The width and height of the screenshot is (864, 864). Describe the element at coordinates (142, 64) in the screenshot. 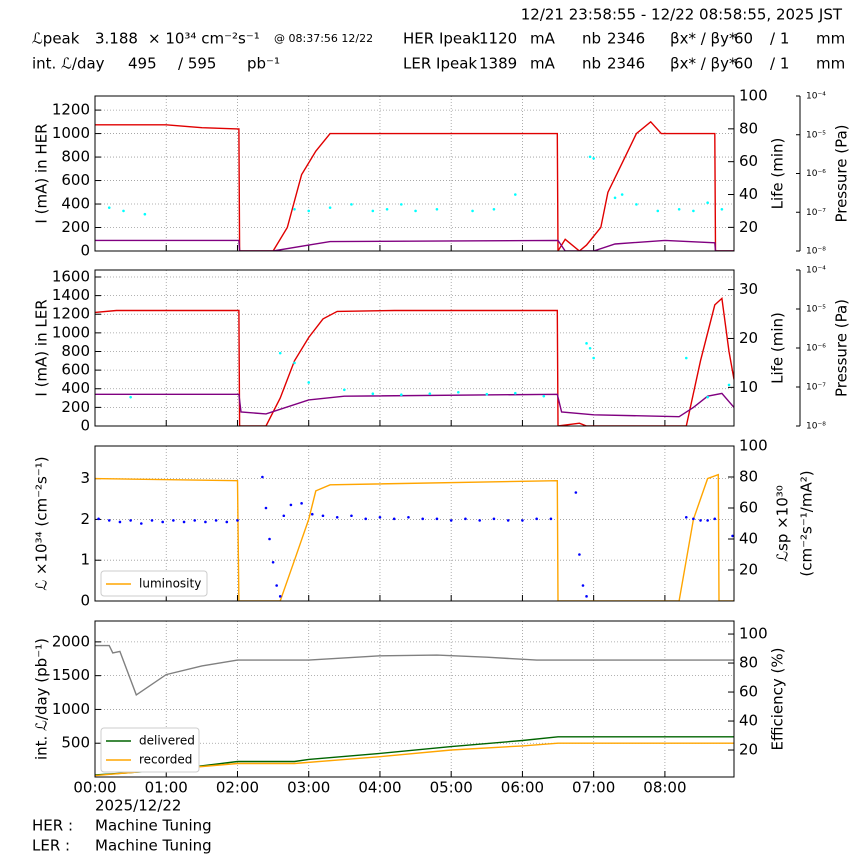

I see `header-item: 495` at that location.